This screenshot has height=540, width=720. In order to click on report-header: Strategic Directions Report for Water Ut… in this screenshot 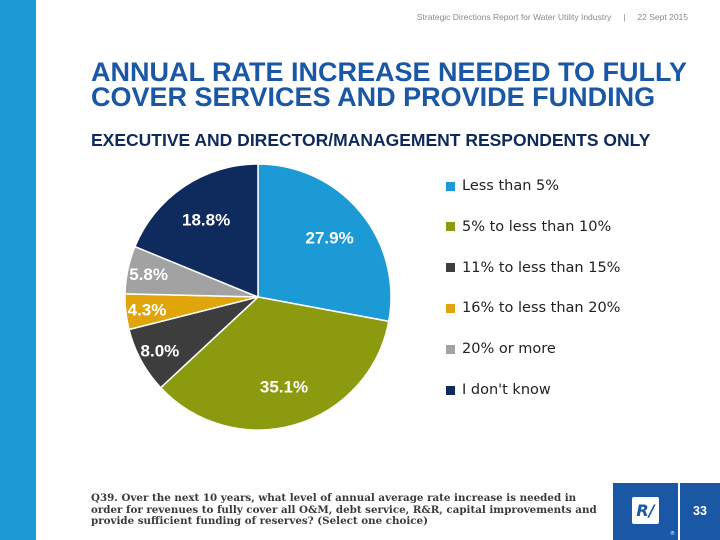, I will do `click(509, 17)`.